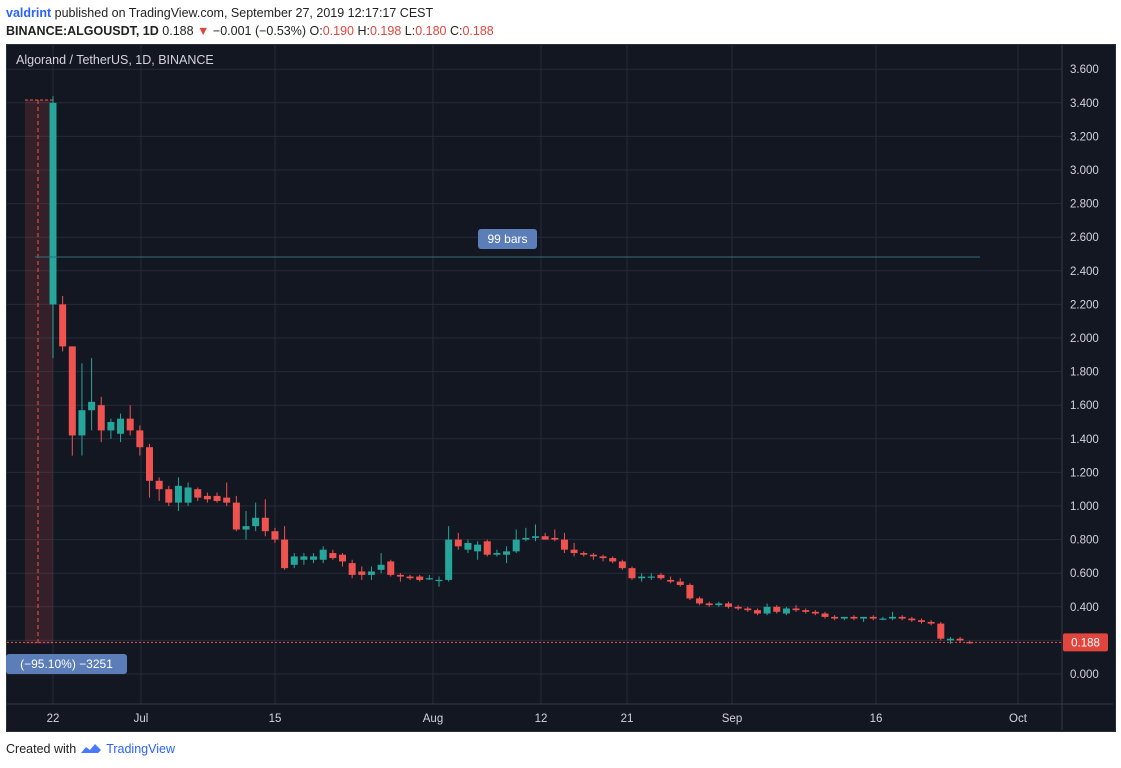 This screenshot has height=768, width=1121. What do you see at coordinates (203, 31) in the screenshot?
I see `down-arrow-icon: ▼` at bounding box center [203, 31].